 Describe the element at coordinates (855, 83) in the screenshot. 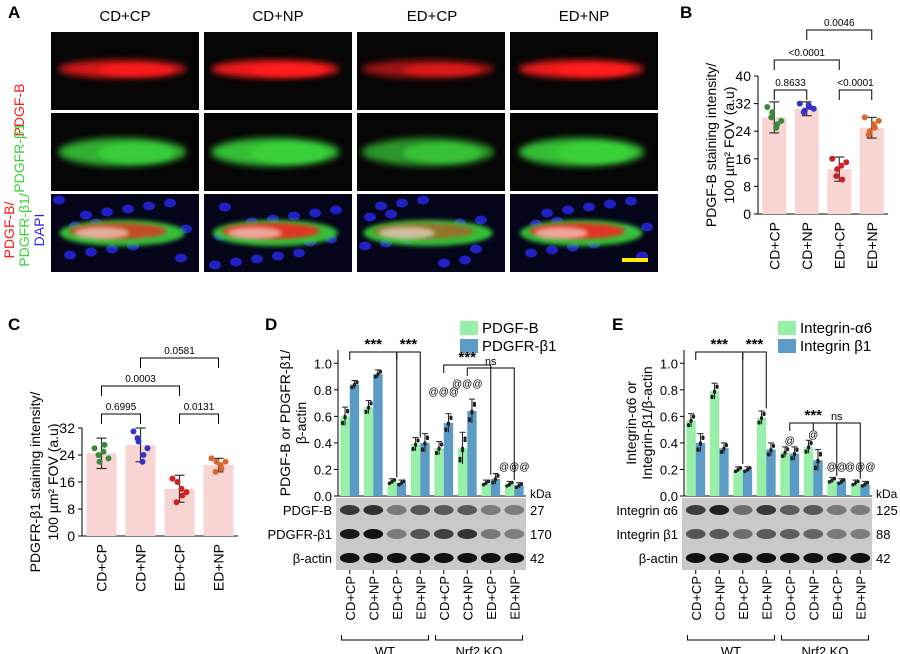

I see `p-value-label: <0.0001` at that location.